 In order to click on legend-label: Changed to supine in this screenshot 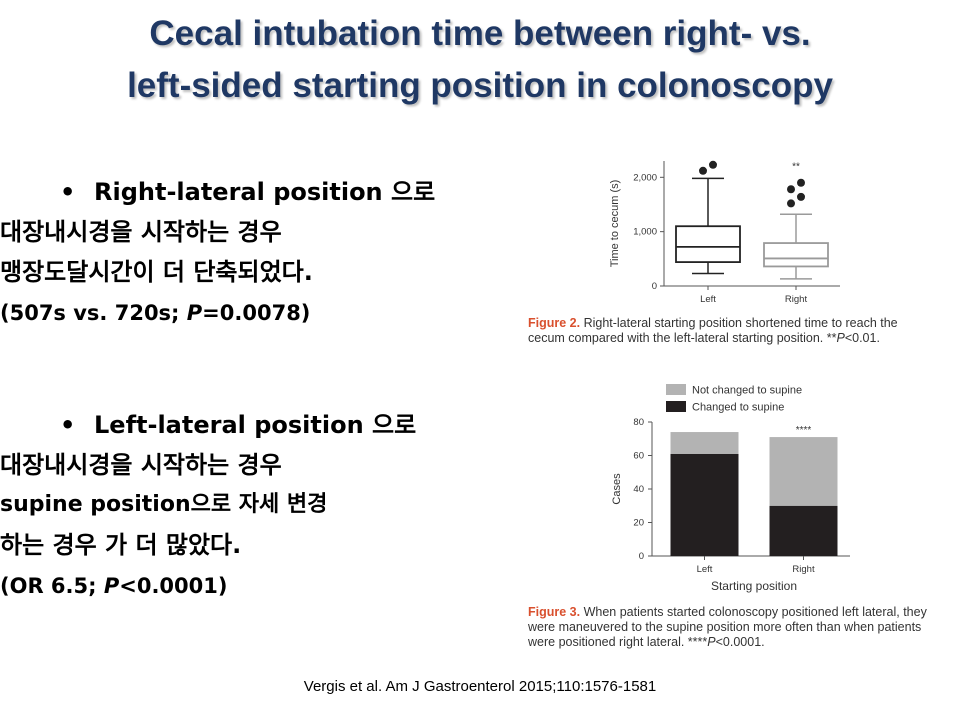, I will do `click(738, 408)`.